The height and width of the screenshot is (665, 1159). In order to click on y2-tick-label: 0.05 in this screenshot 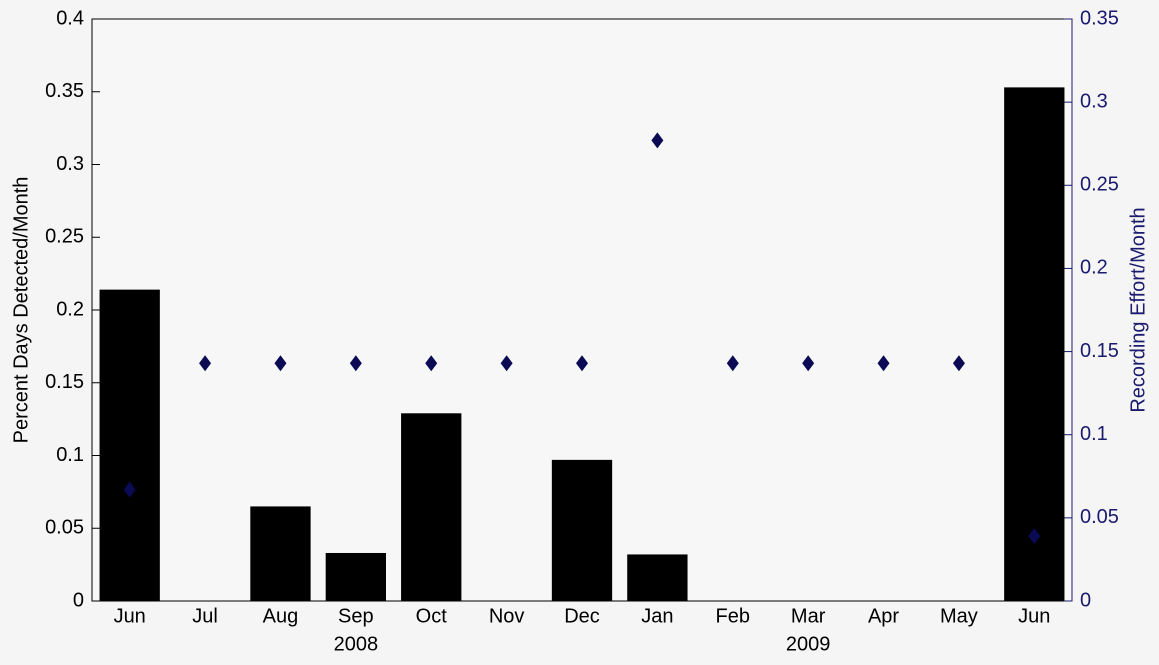, I will do `click(1099, 517)`.